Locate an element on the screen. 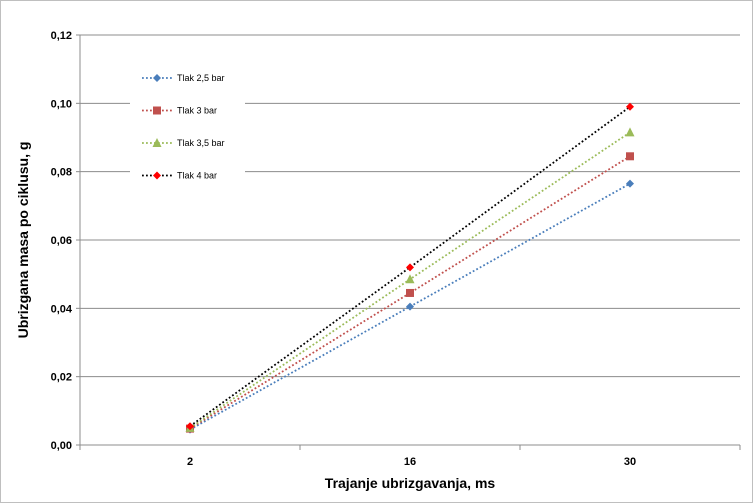 This screenshot has height=503, width=753. legend-label: Tlak 2,5 bar is located at coordinates (201, 78).